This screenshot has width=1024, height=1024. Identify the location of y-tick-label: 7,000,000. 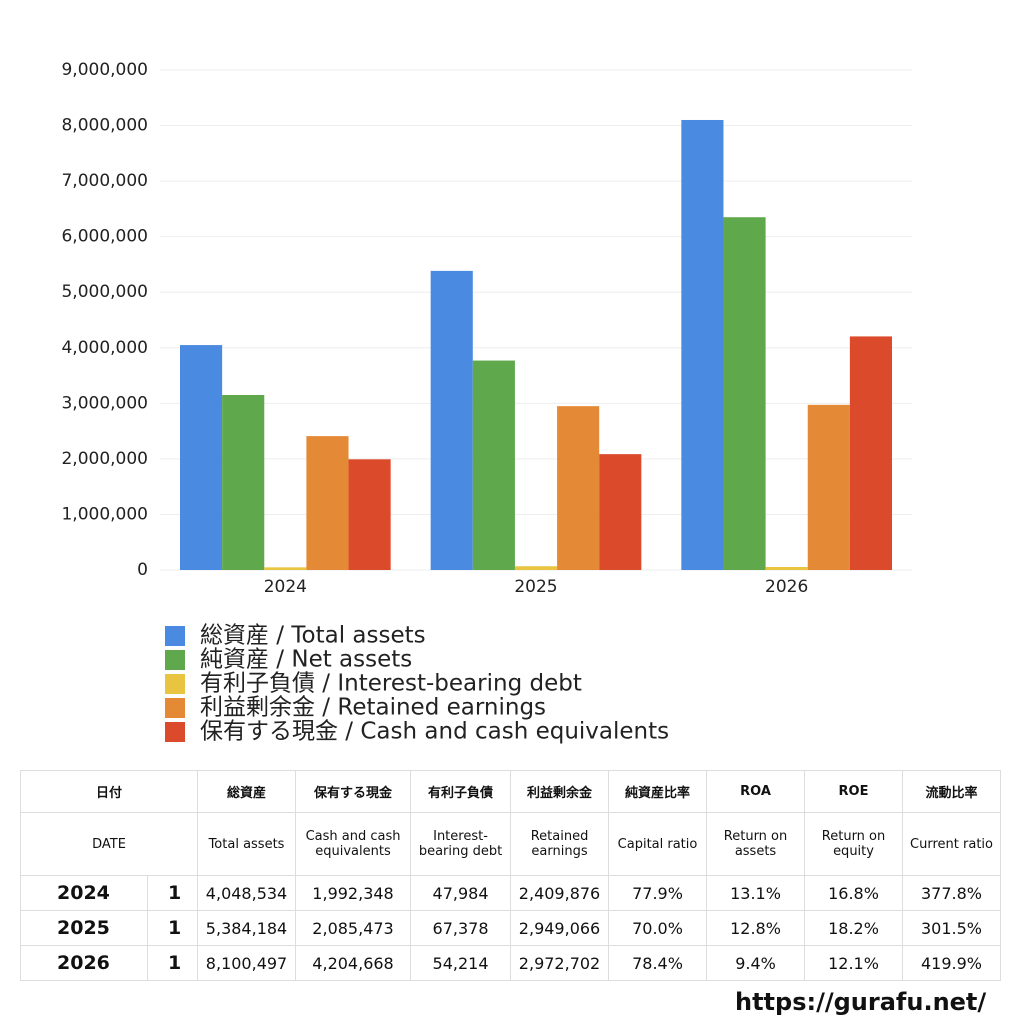
(104, 181).